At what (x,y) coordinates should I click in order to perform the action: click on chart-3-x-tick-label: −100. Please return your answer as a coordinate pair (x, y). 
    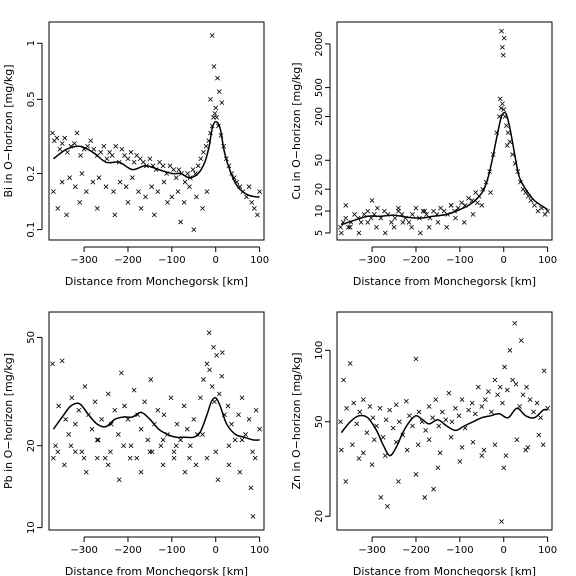
    Looking at the image, I should click on (459, 550).